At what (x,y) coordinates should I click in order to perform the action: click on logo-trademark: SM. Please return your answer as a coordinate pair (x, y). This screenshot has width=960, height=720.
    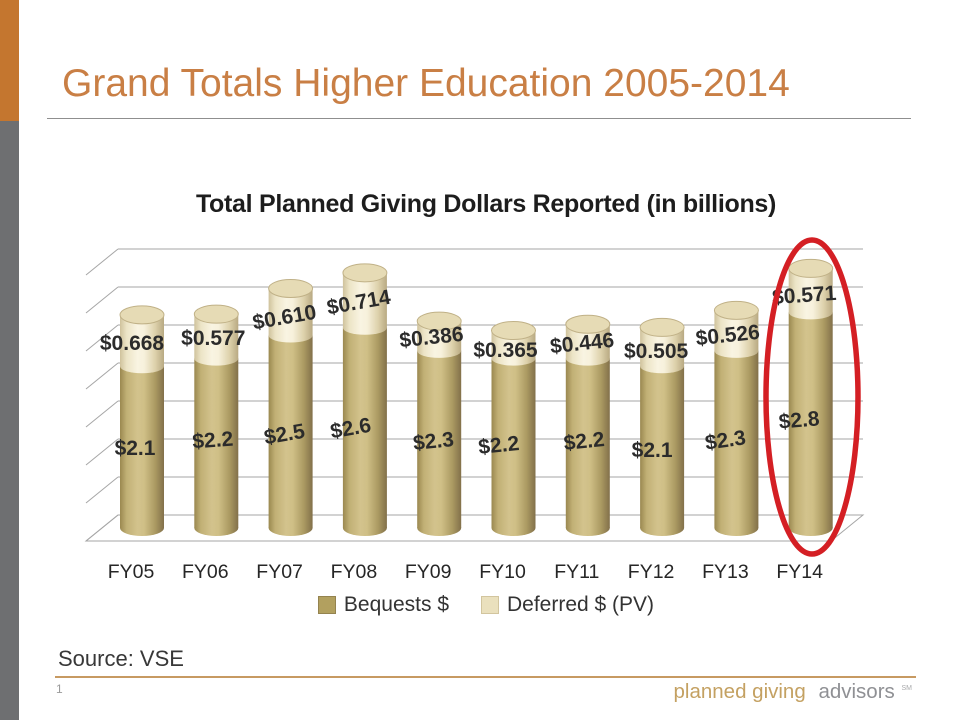
    Looking at the image, I should click on (907, 689).